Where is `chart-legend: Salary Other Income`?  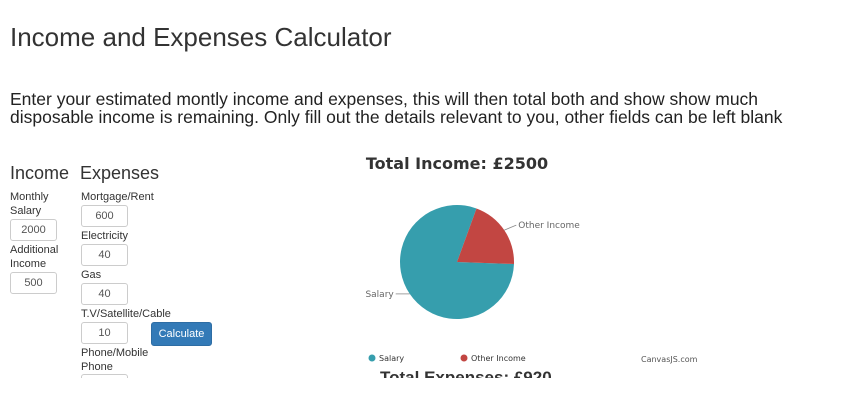
chart-legend: Salary Other Income is located at coordinates (447, 358).